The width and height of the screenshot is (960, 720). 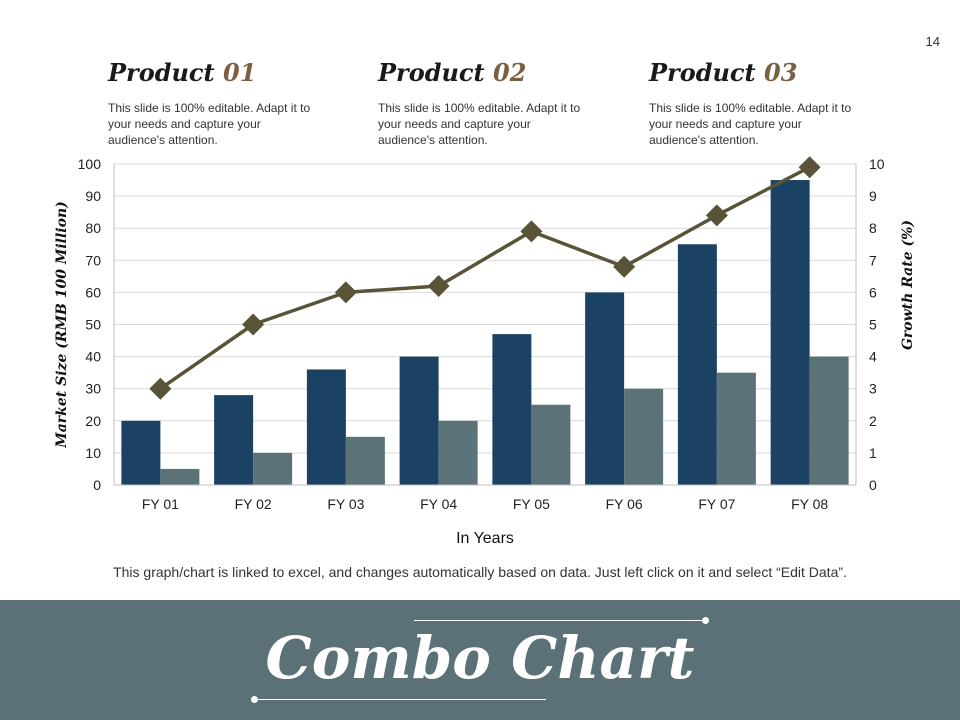 I want to click on y-tick-label: 100, so click(x=90, y=164).